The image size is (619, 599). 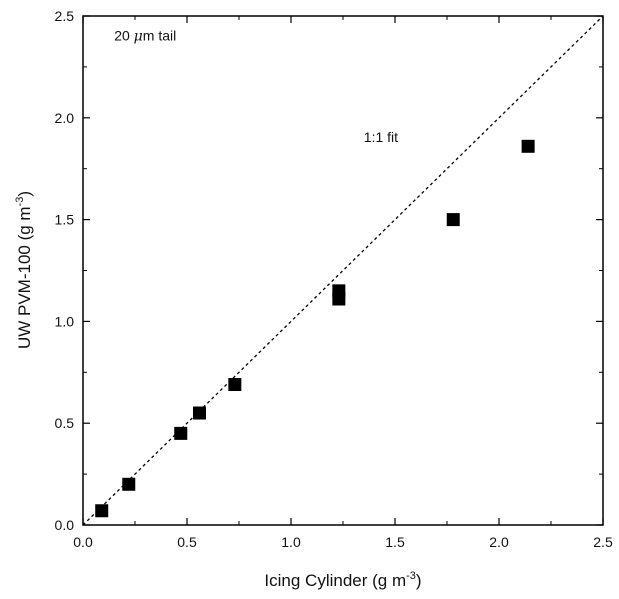 I want to click on x-tick-label: 1.0, so click(x=291, y=542).